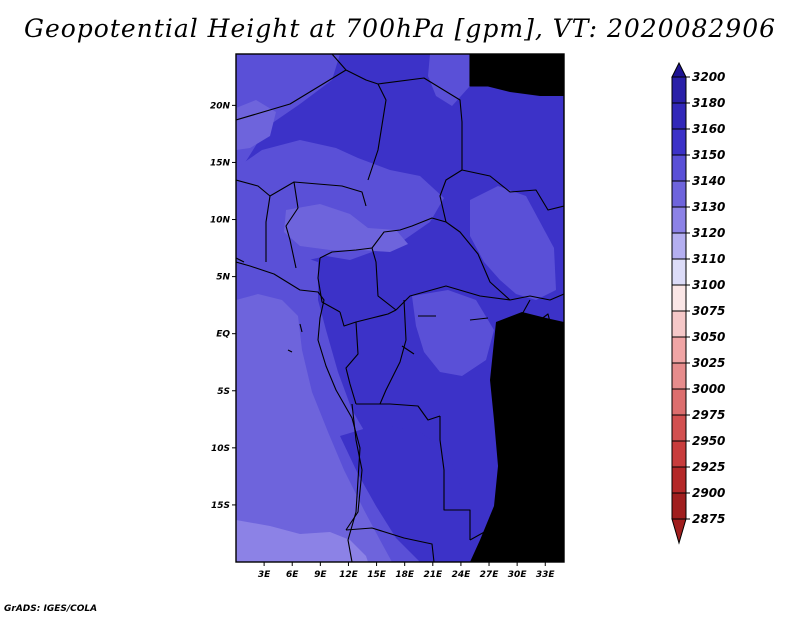 This screenshot has height=618, width=800. Describe the element at coordinates (708, 207) in the screenshot. I see `colorbar-label: 3130` at that location.